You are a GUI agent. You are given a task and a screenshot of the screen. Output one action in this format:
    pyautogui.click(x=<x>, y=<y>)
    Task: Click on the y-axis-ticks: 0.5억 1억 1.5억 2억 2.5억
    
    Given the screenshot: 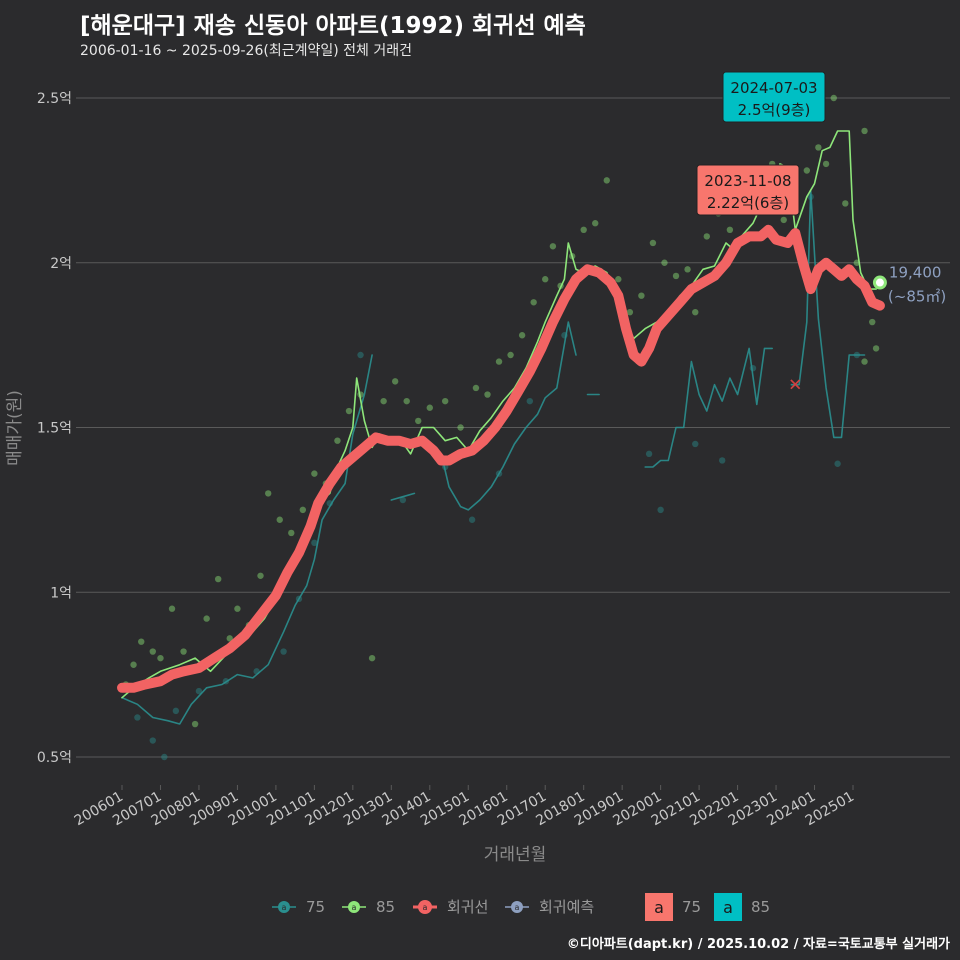 What is the action you would take?
    pyautogui.click(x=58, y=428)
    